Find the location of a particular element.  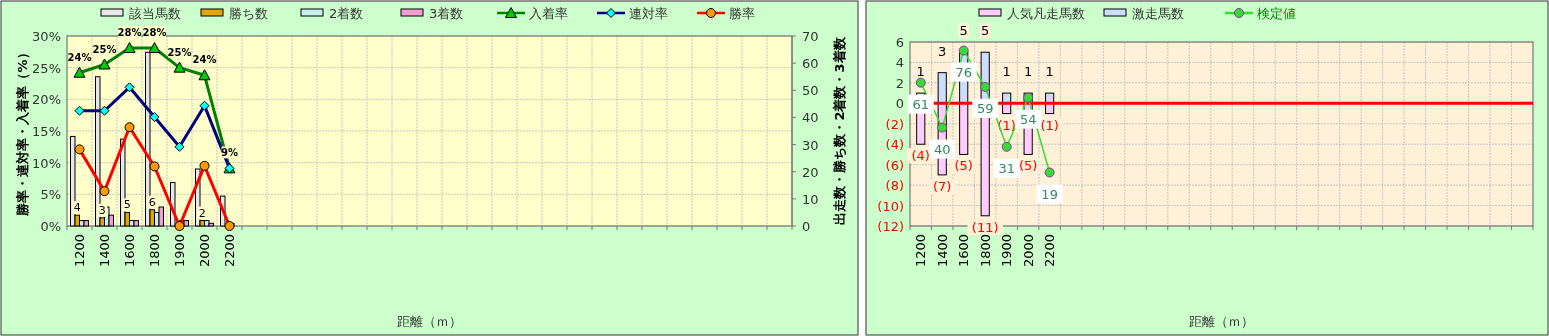

y-tick-label: 15% is located at coordinates (46, 131).